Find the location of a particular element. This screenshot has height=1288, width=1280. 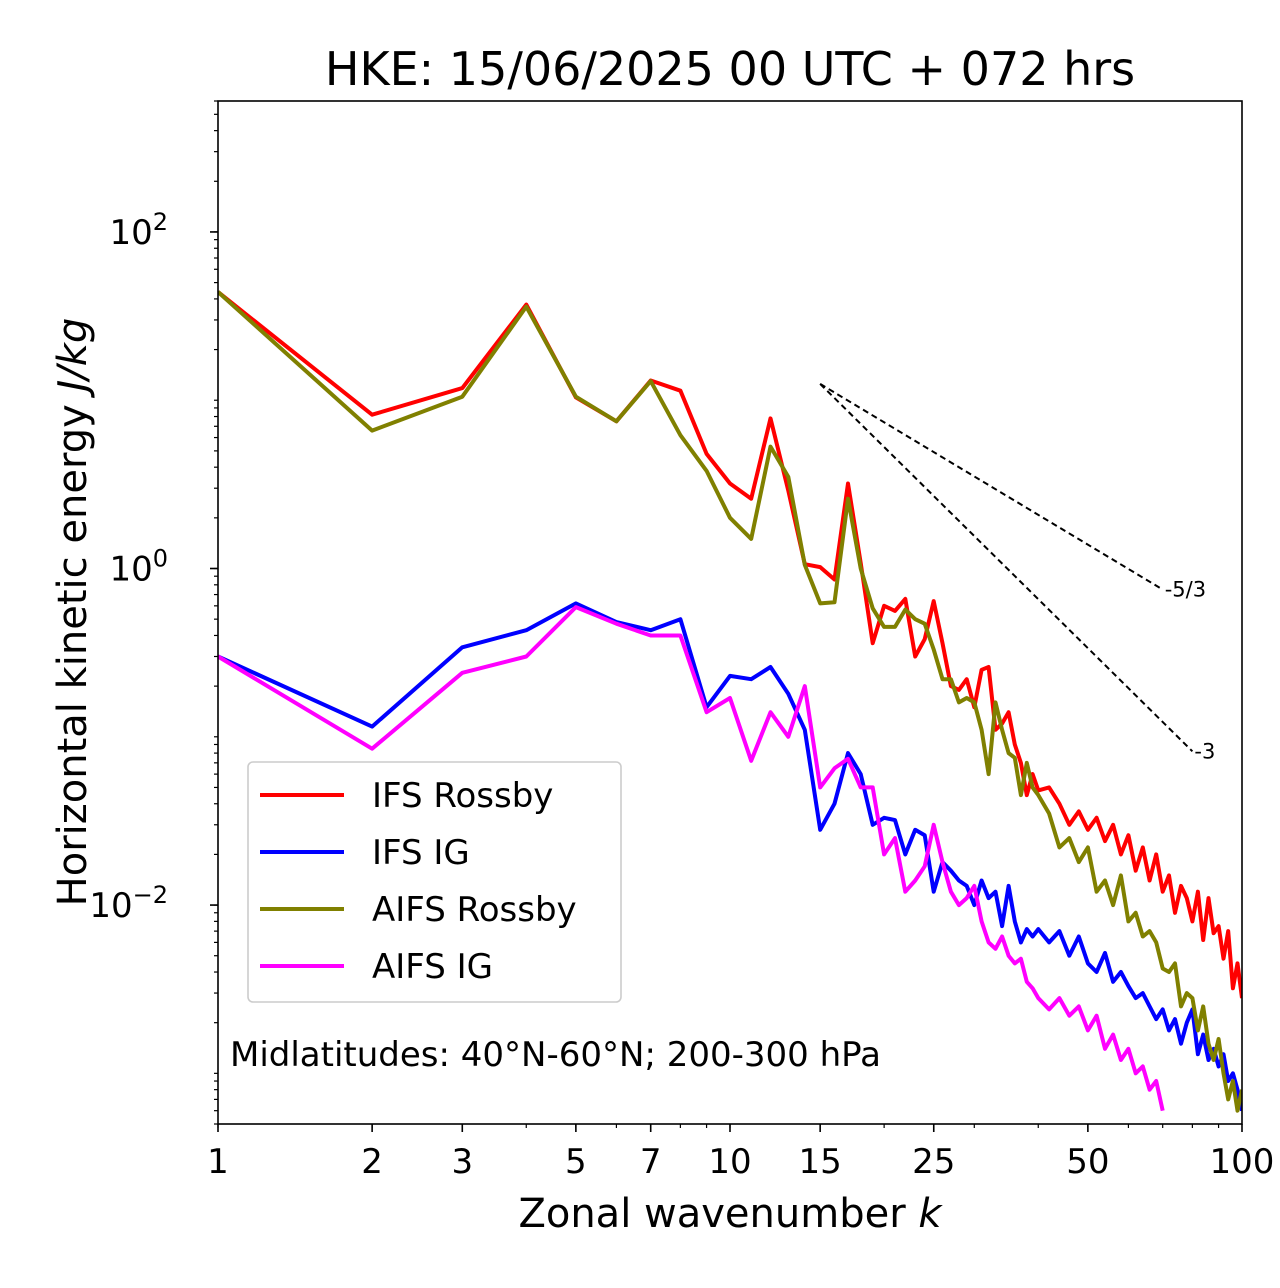

y-tick-label: 10⁰ is located at coordinates (138, 567).